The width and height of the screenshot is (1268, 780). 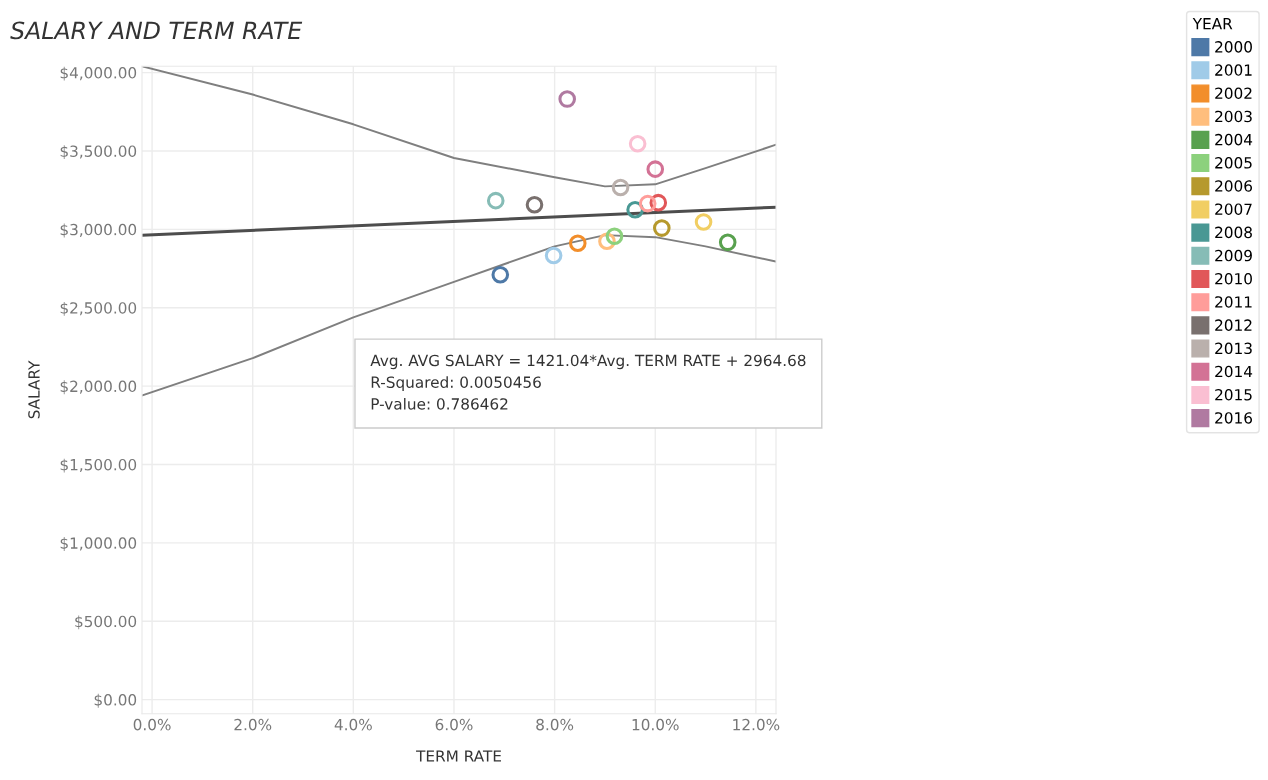 I want to click on legend-label: 2002, so click(x=1233, y=93).